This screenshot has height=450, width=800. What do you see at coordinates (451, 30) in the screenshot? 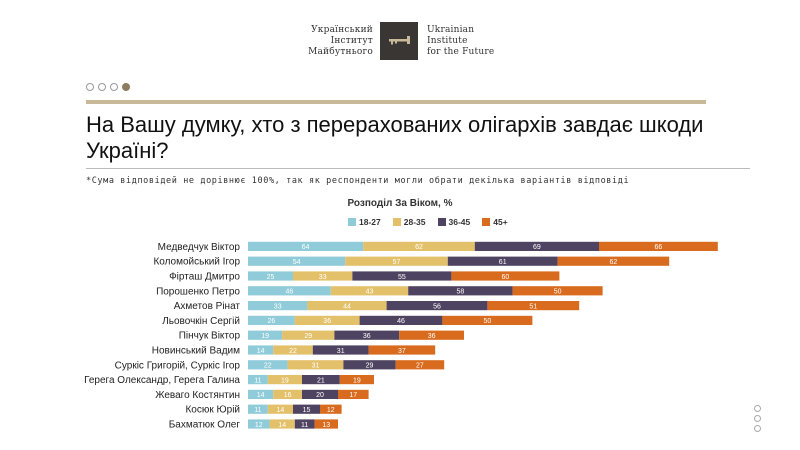
I see `logo-line: Ukrainian` at bounding box center [451, 30].